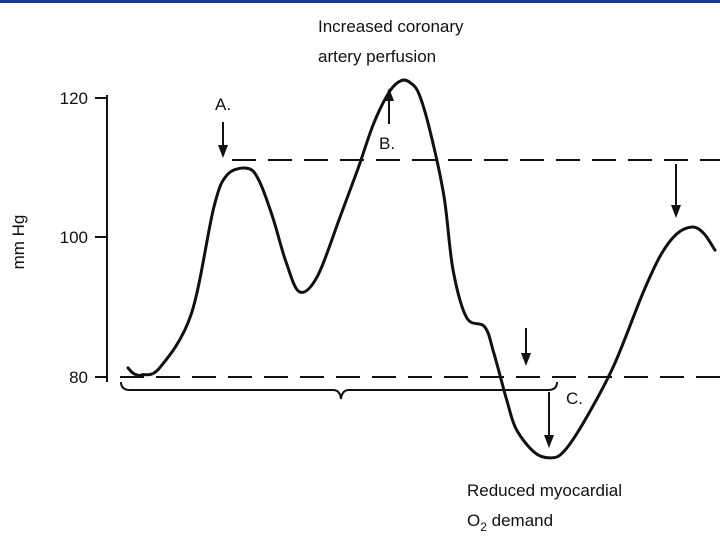  What do you see at coordinates (526, 347) in the screenshot?
I see `arrow-dip-small` at bounding box center [526, 347].